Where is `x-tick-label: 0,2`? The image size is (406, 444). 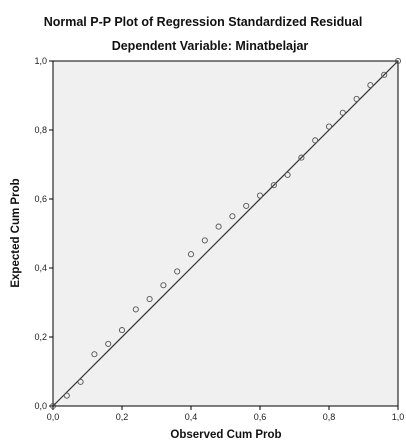 x-tick-label: 0,2 is located at coordinates (122, 417).